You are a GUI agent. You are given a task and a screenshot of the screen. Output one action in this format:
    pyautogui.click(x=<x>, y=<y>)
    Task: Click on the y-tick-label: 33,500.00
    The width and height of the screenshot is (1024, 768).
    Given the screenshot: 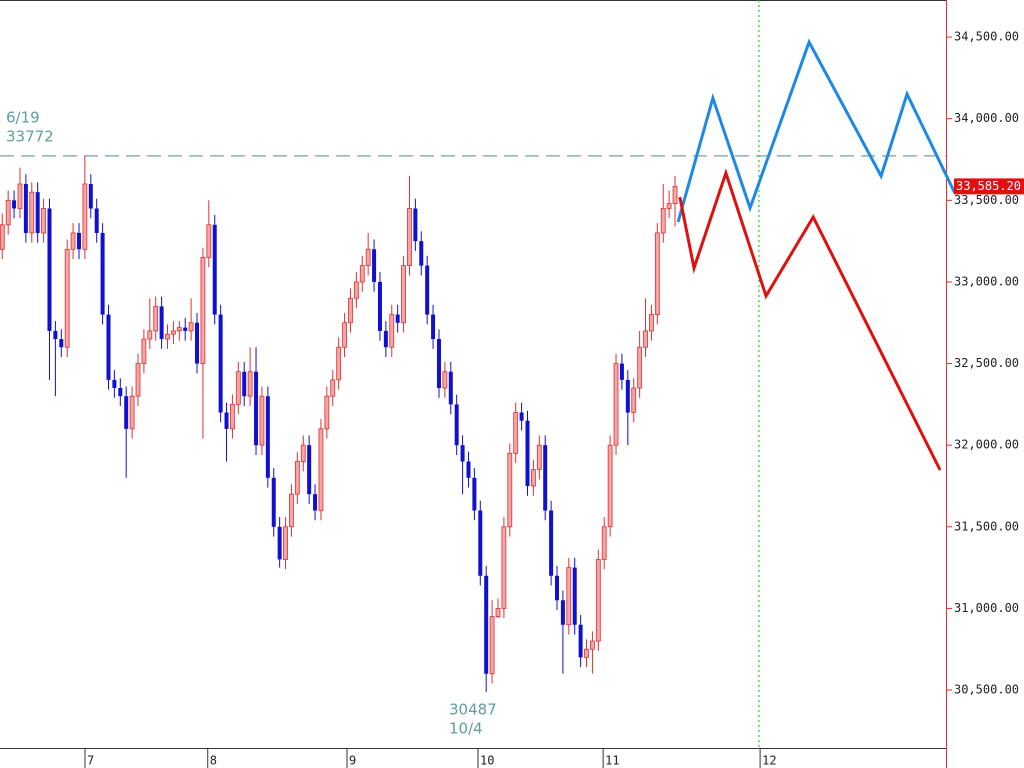 What is the action you would take?
    pyautogui.click(x=986, y=200)
    